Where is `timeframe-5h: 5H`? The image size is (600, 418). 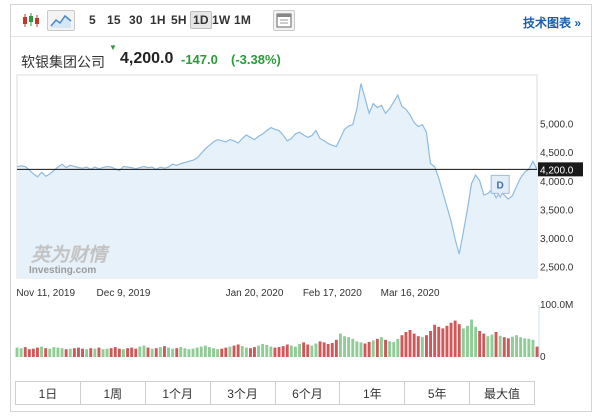
timeframe-5h: 5H is located at coordinates (179, 20).